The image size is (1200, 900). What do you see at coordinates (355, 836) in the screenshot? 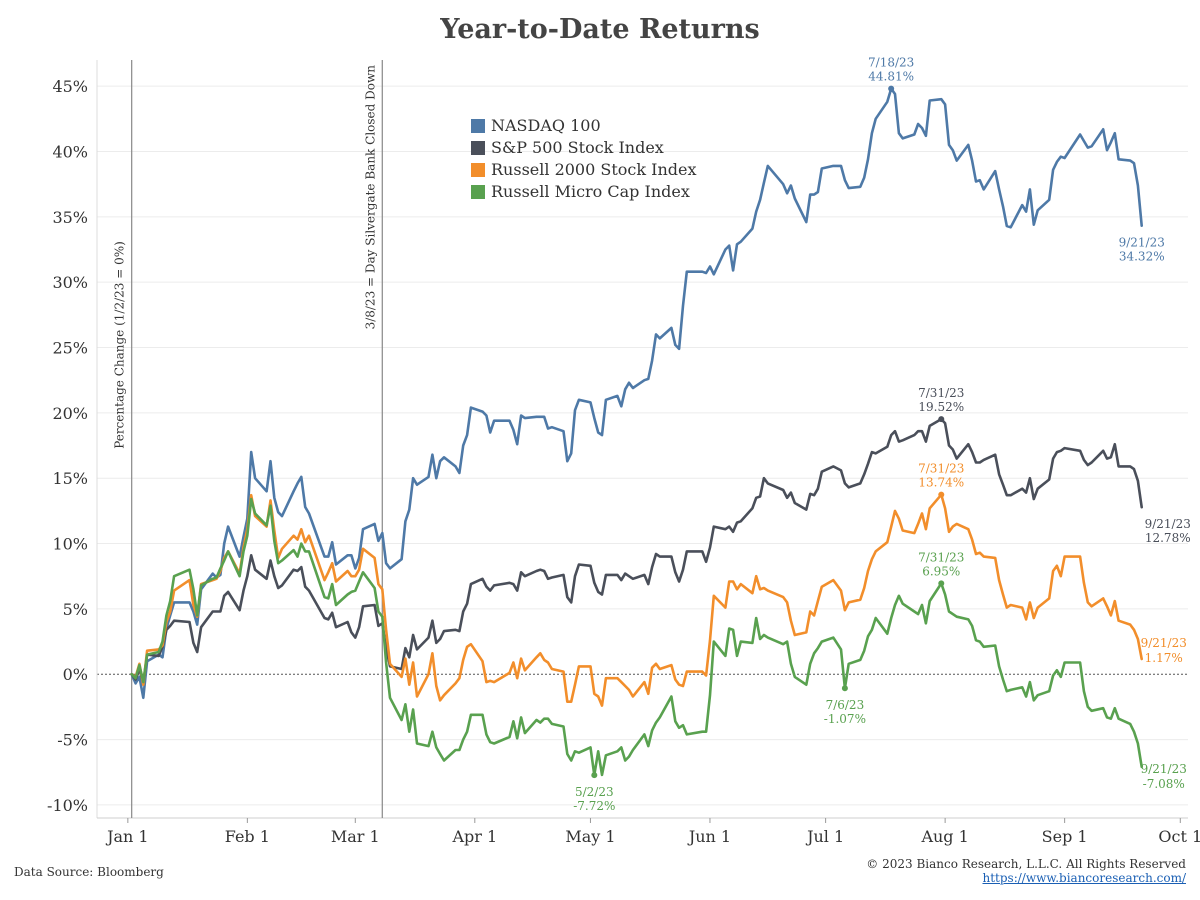
I see `x-tick-label: Mar 1` at bounding box center [355, 836].